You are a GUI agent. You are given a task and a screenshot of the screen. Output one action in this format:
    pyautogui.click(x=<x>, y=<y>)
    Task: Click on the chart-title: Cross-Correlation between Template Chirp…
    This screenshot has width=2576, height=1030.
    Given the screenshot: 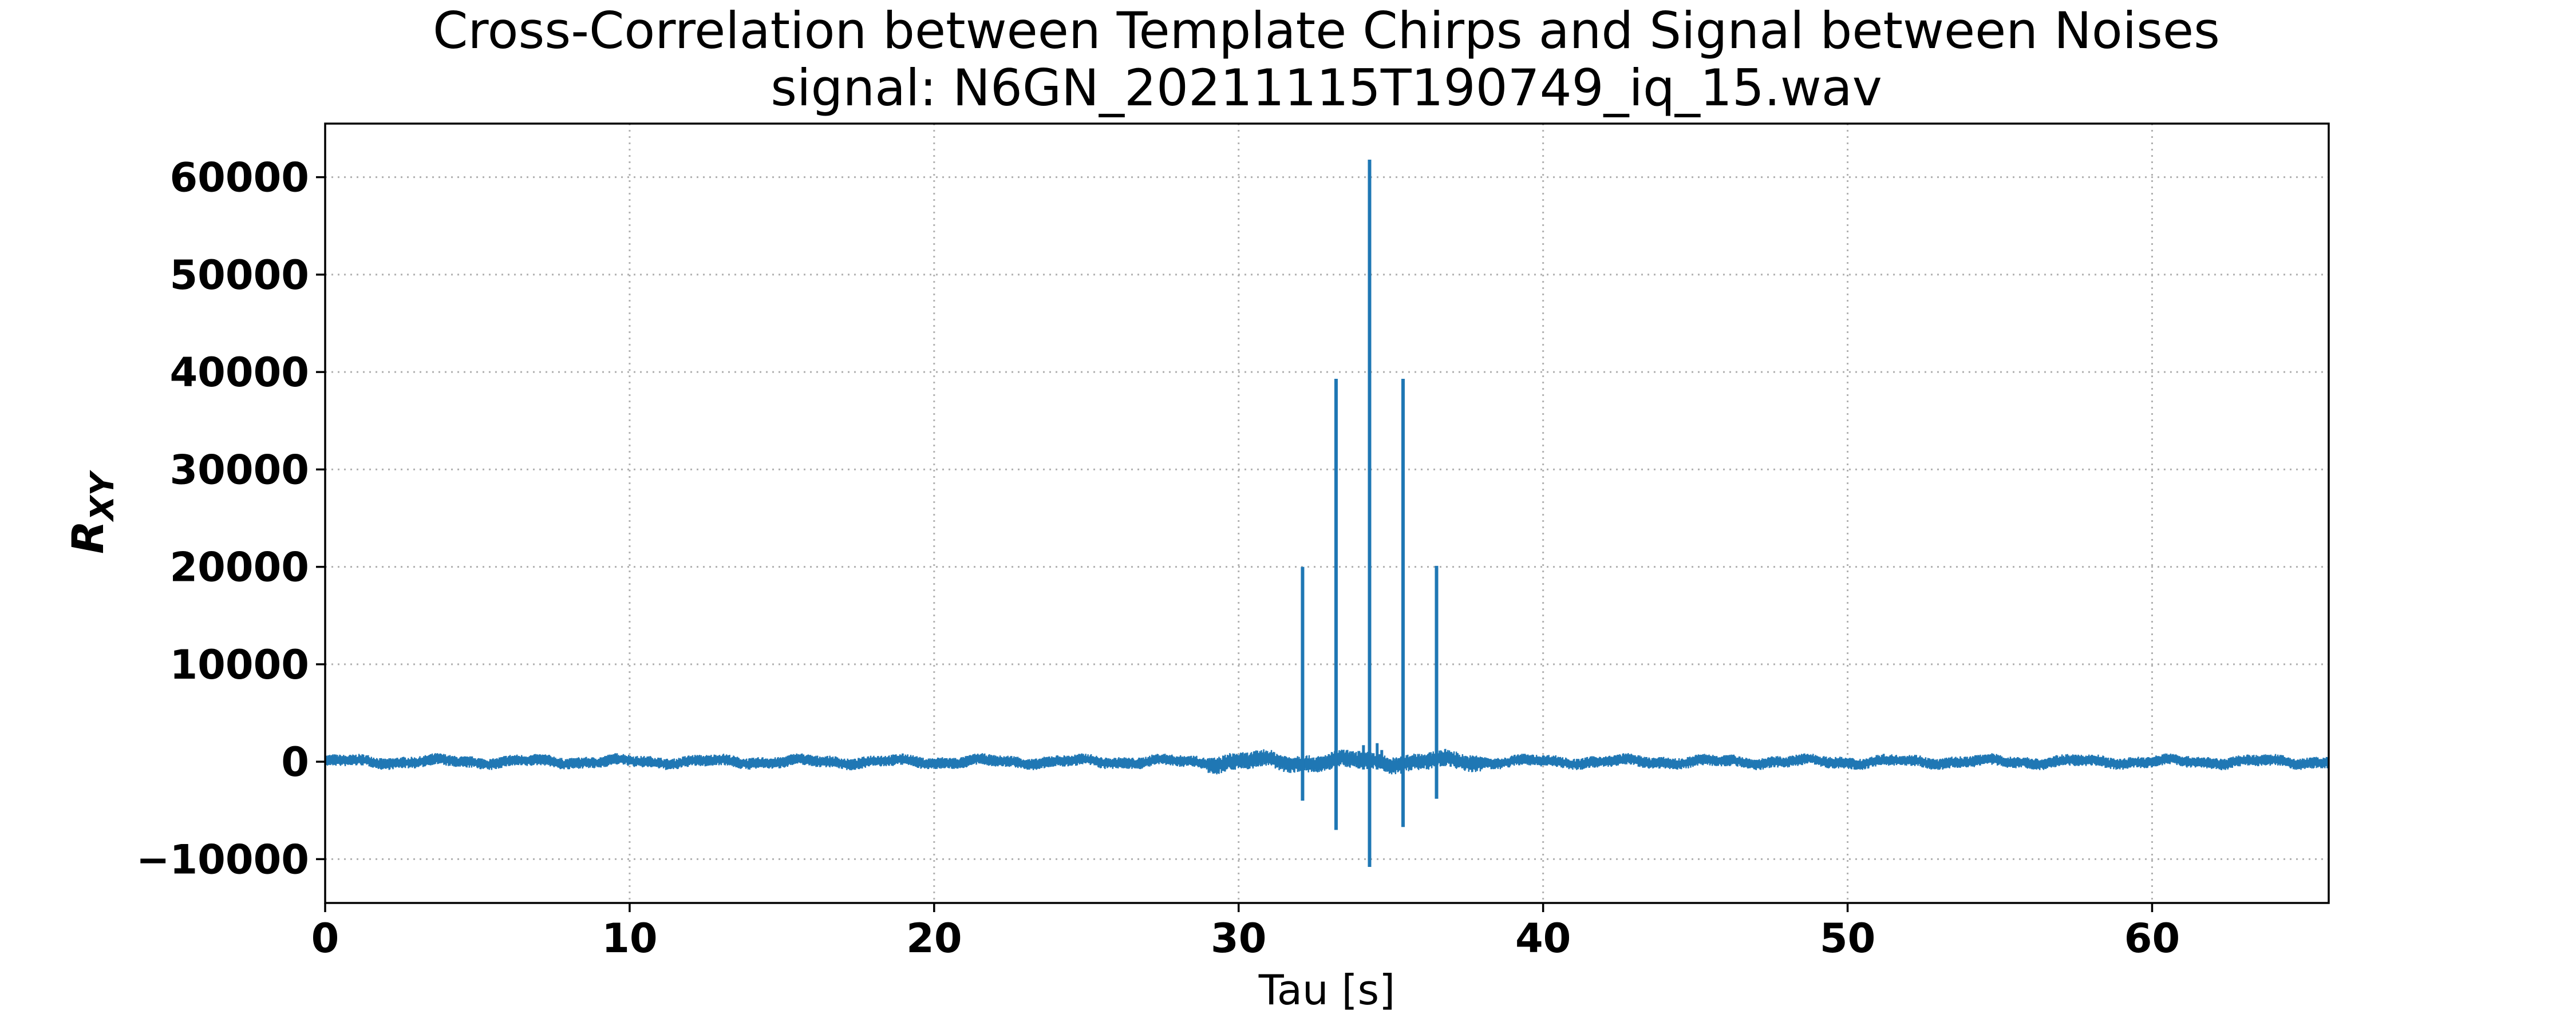 What is the action you would take?
    pyautogui.click(x=1326, y=30)
    